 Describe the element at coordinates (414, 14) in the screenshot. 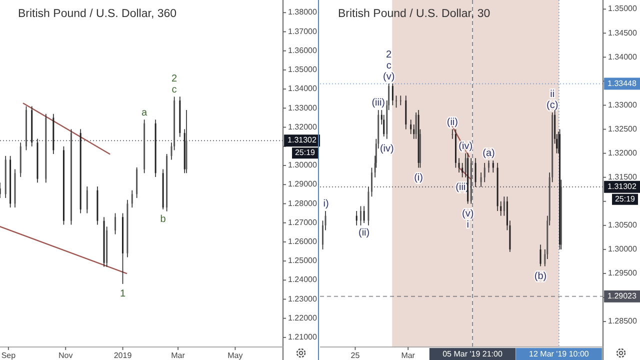

I see `text: British Pound / U.S. Dollar, 30` at that location.